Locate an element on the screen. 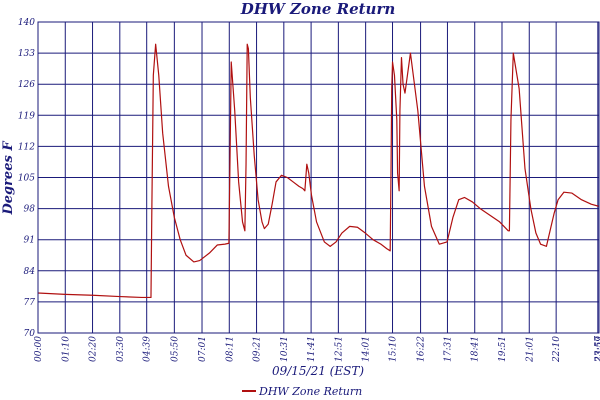 The width and height of the screenshot is (600, 400). x-tick-label: 16:22 is located at coordinates (422, 349).